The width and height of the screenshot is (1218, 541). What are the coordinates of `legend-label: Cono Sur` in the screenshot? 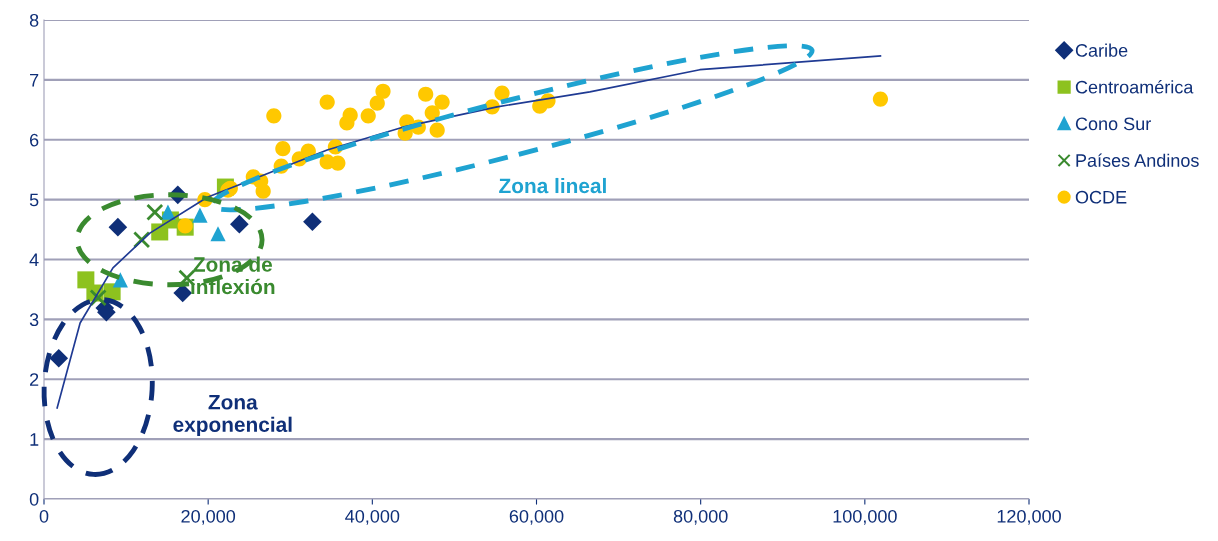 It's located at (1113, 124).